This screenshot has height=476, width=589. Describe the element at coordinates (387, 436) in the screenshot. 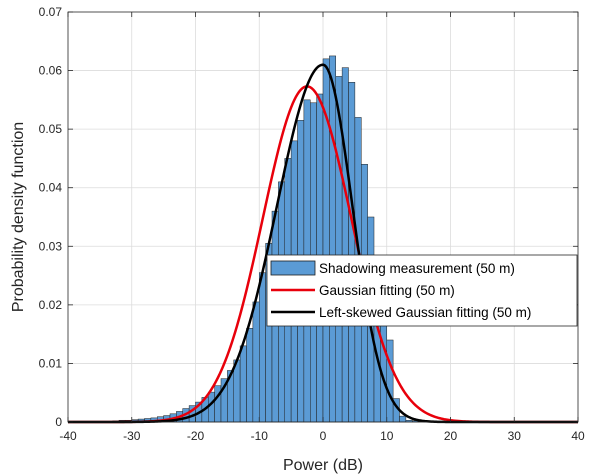

I see `x-tick-label: 10` at that location.